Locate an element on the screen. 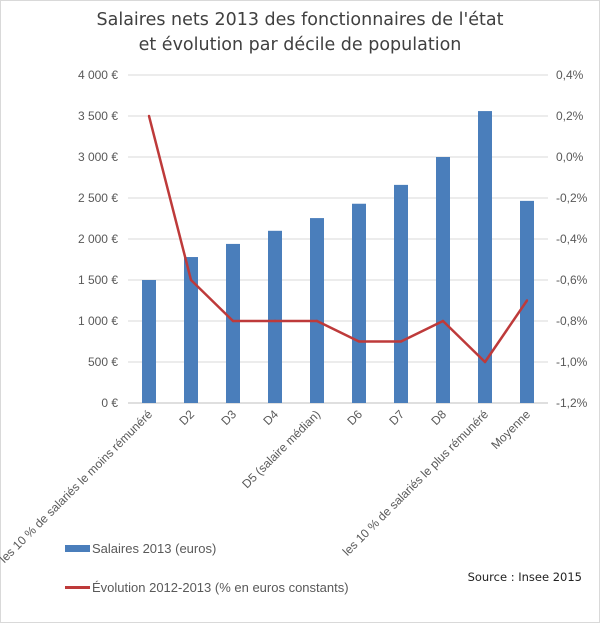 The height and width of the screenshot is (623, 600). right-axis-tick-label: -0,6% is located at coordinates (572, 280).